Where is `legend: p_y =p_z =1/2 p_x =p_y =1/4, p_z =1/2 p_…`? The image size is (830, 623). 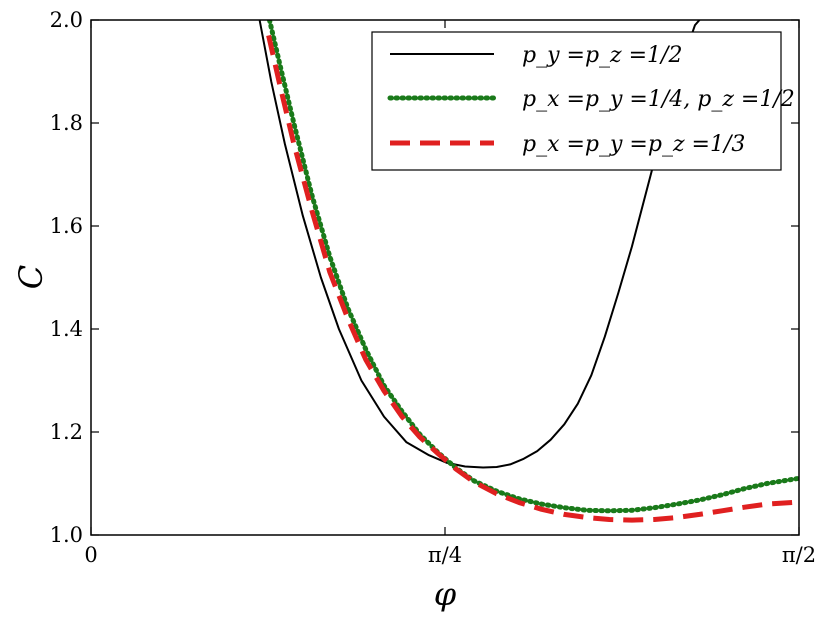 legend: p_y =p_z =1/2 p_x =p_y =1/4, p_z =1/2 p_… is located at coordinates (583, 101).